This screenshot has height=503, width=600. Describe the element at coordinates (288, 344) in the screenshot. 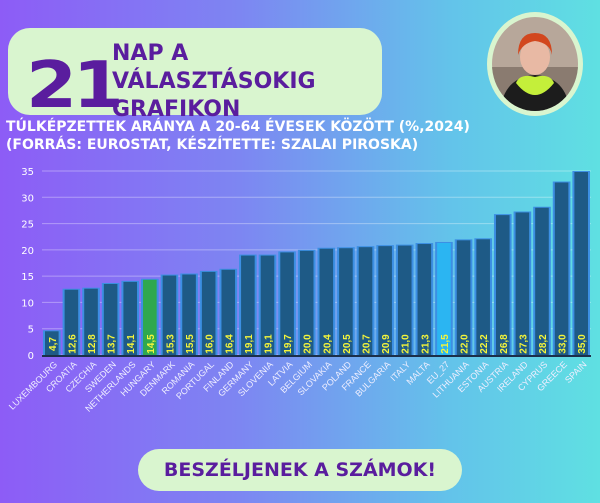

I see `data-label: 19,7` at that location.